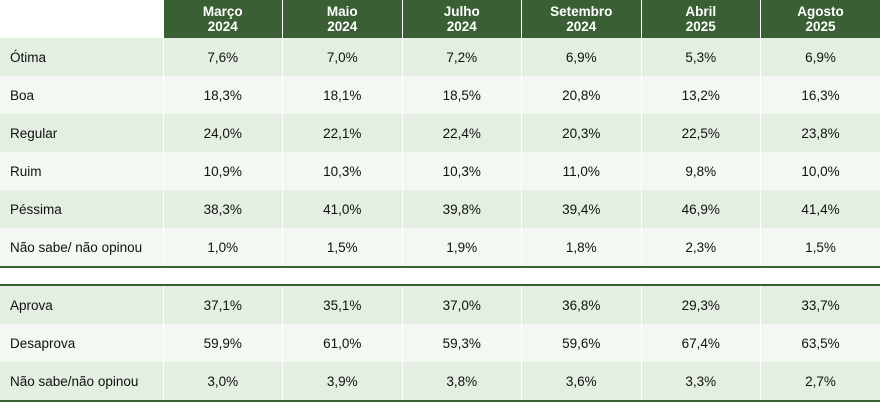  What do you see at coordinates (820, 133) in the screenshot?
I see `table-cell: 23,8%` at bounding box center [820, 133].